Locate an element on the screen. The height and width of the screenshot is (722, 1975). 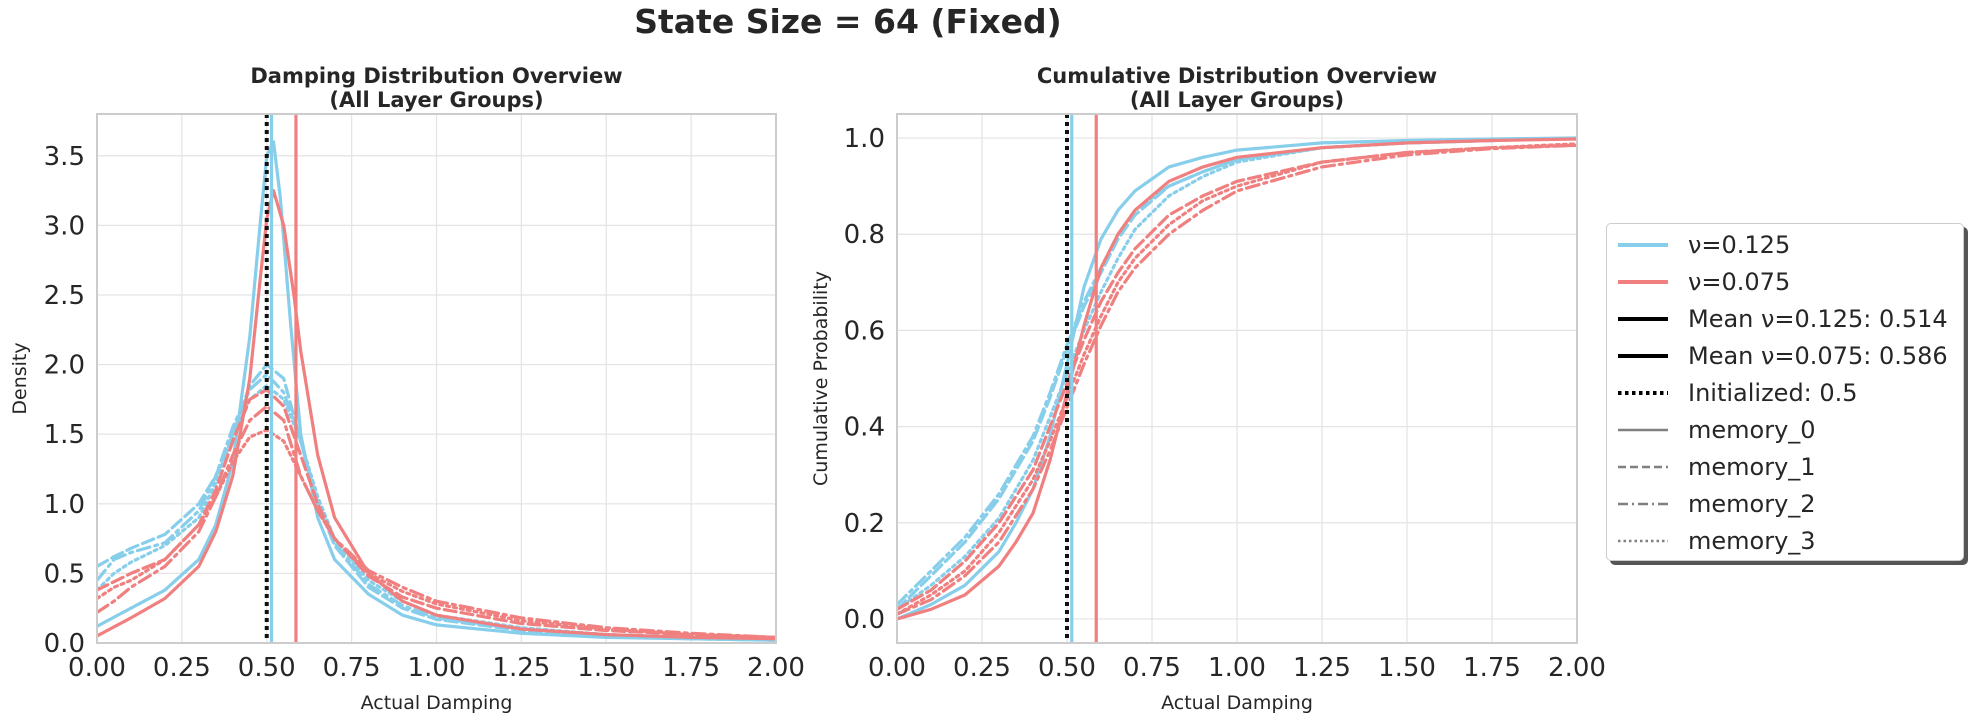
legend-item: memory_2 is located at coordinates (1785, 503).